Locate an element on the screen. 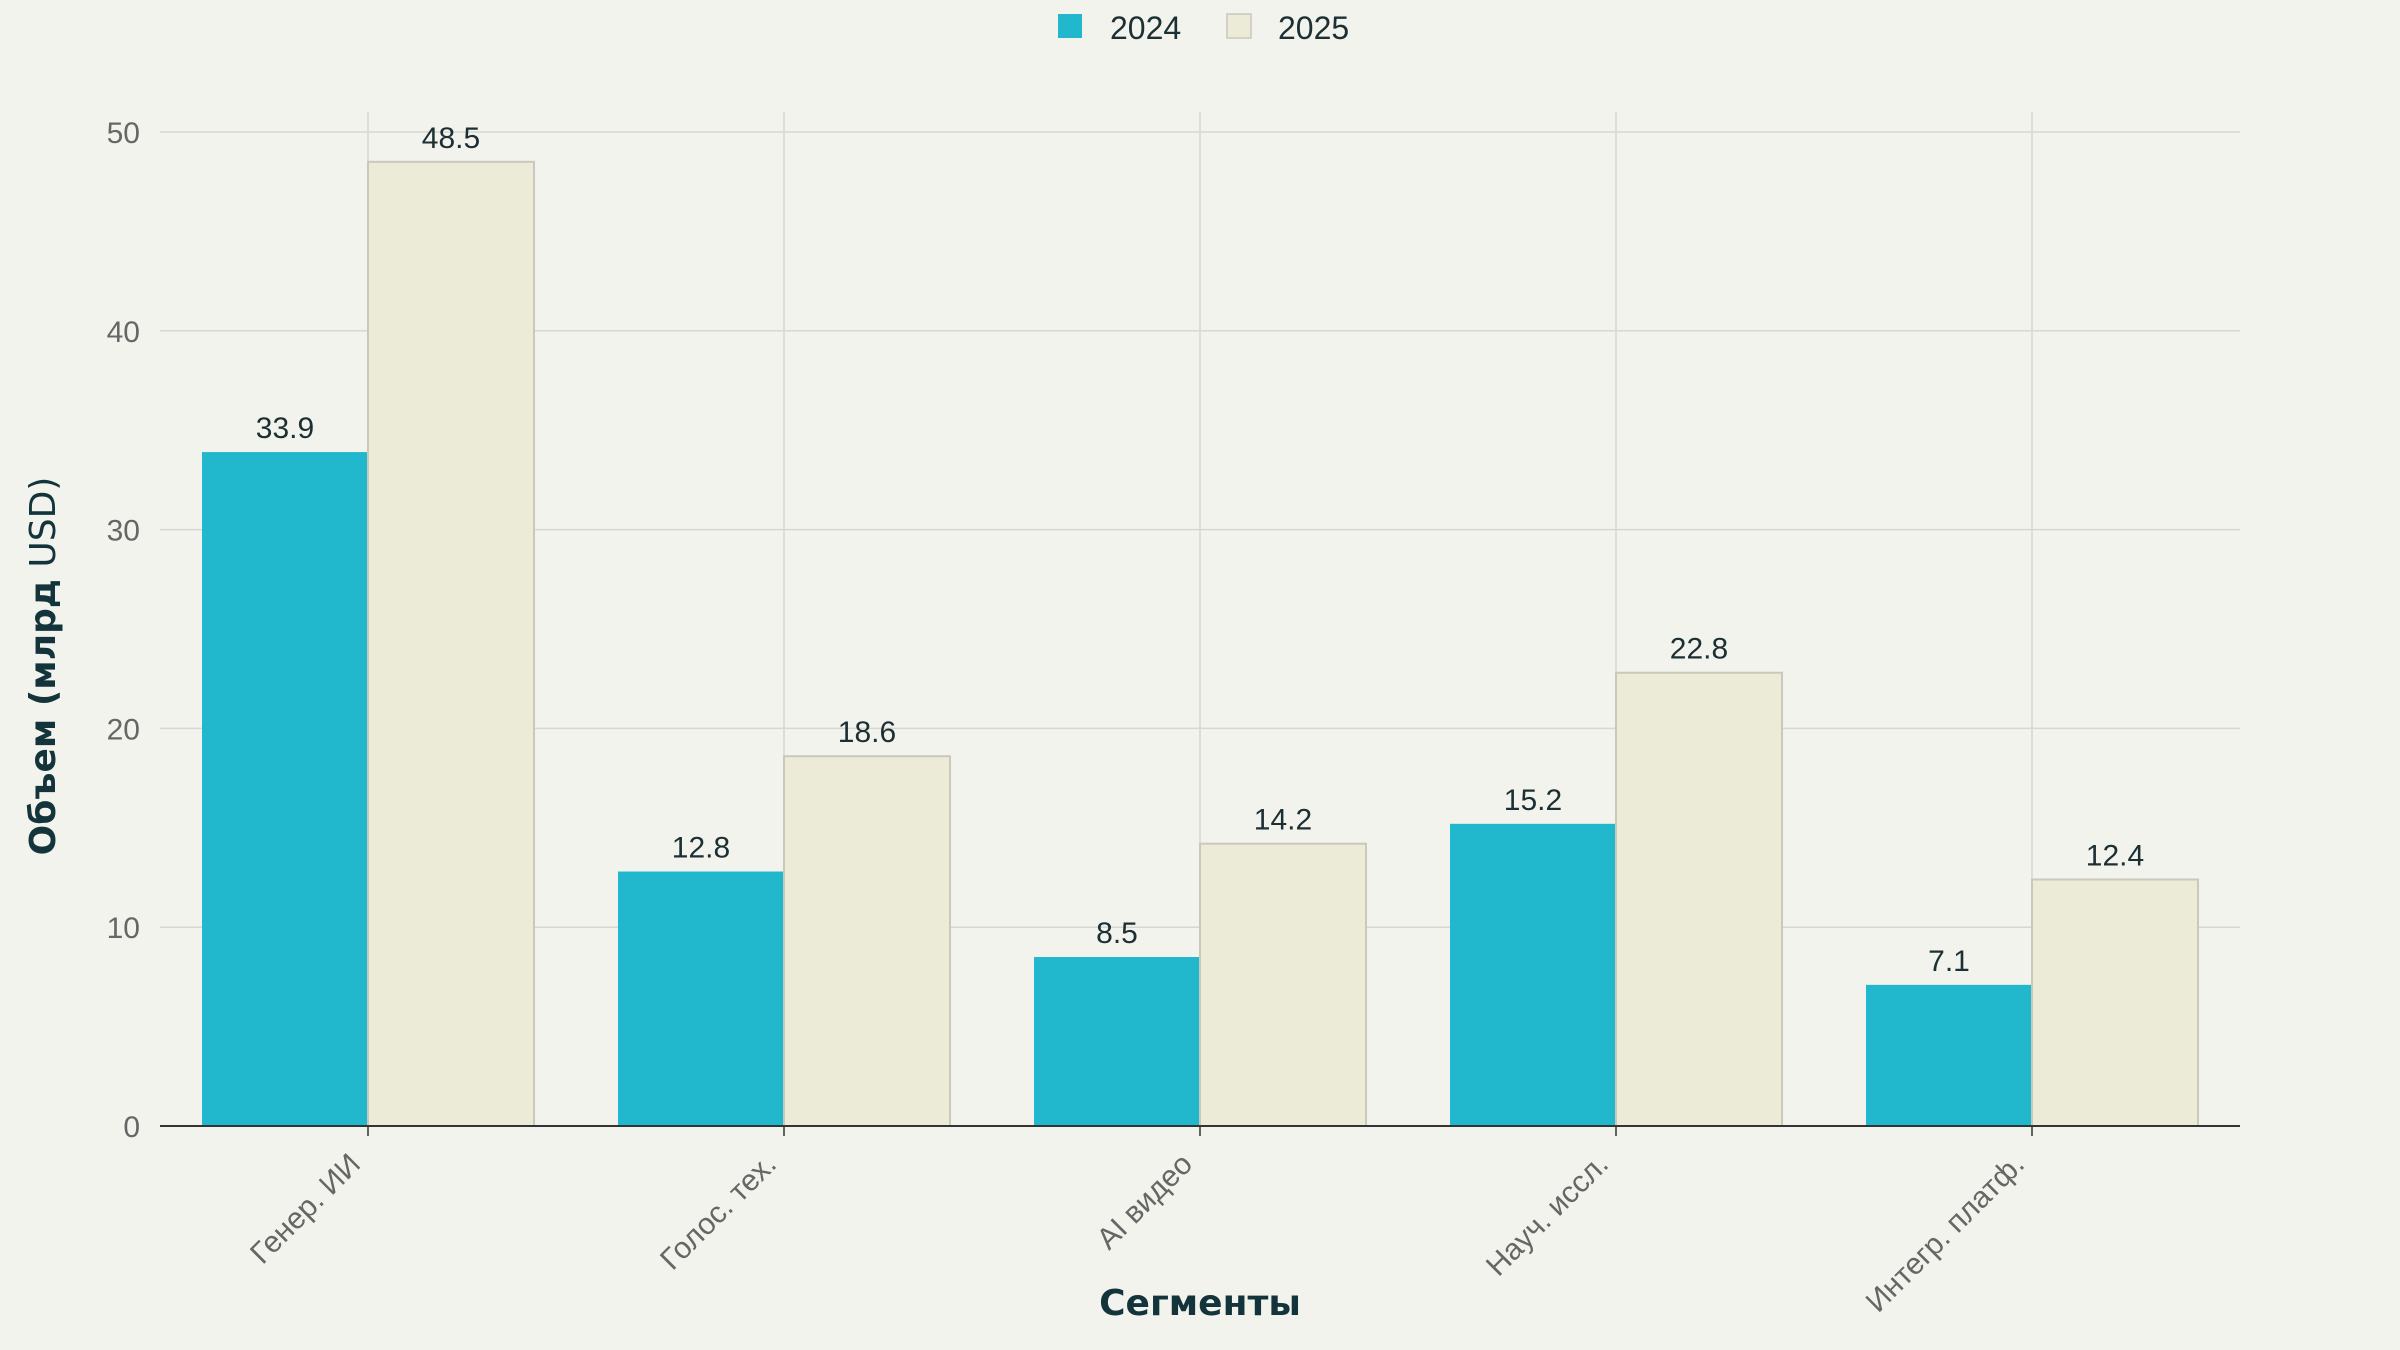 The image size is (2400, 1350). data-label-2024: 8.5 is located at coordinates (1117, 933).